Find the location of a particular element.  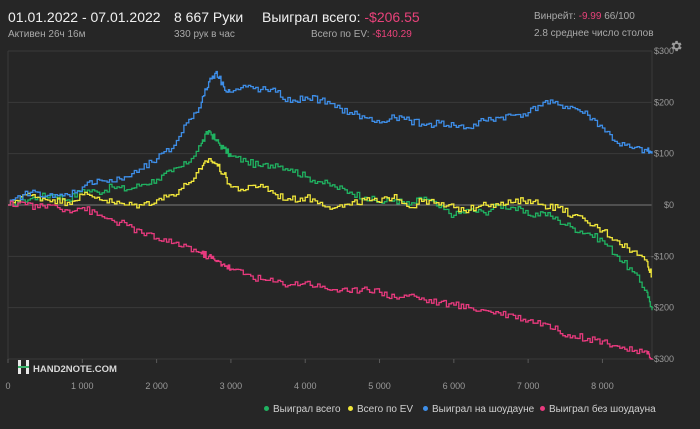

legend-item-won-total: Выиграл всего is located at coordinates (302, 409).